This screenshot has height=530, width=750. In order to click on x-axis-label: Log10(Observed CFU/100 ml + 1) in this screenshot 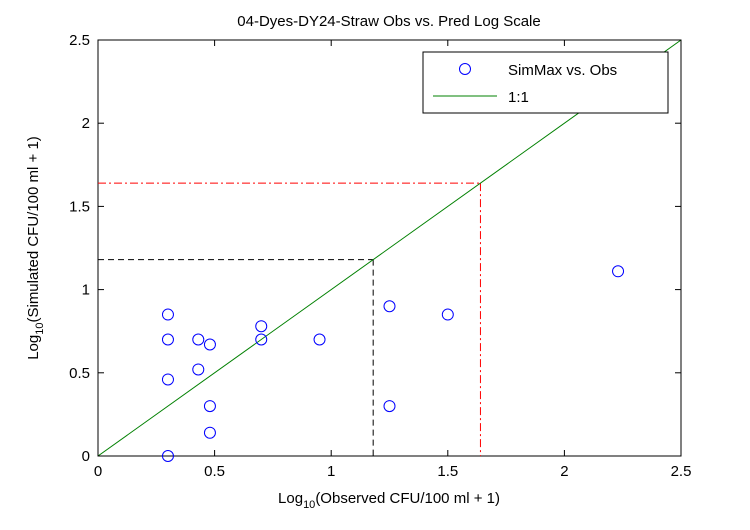, I will do `click(389, 500)`.